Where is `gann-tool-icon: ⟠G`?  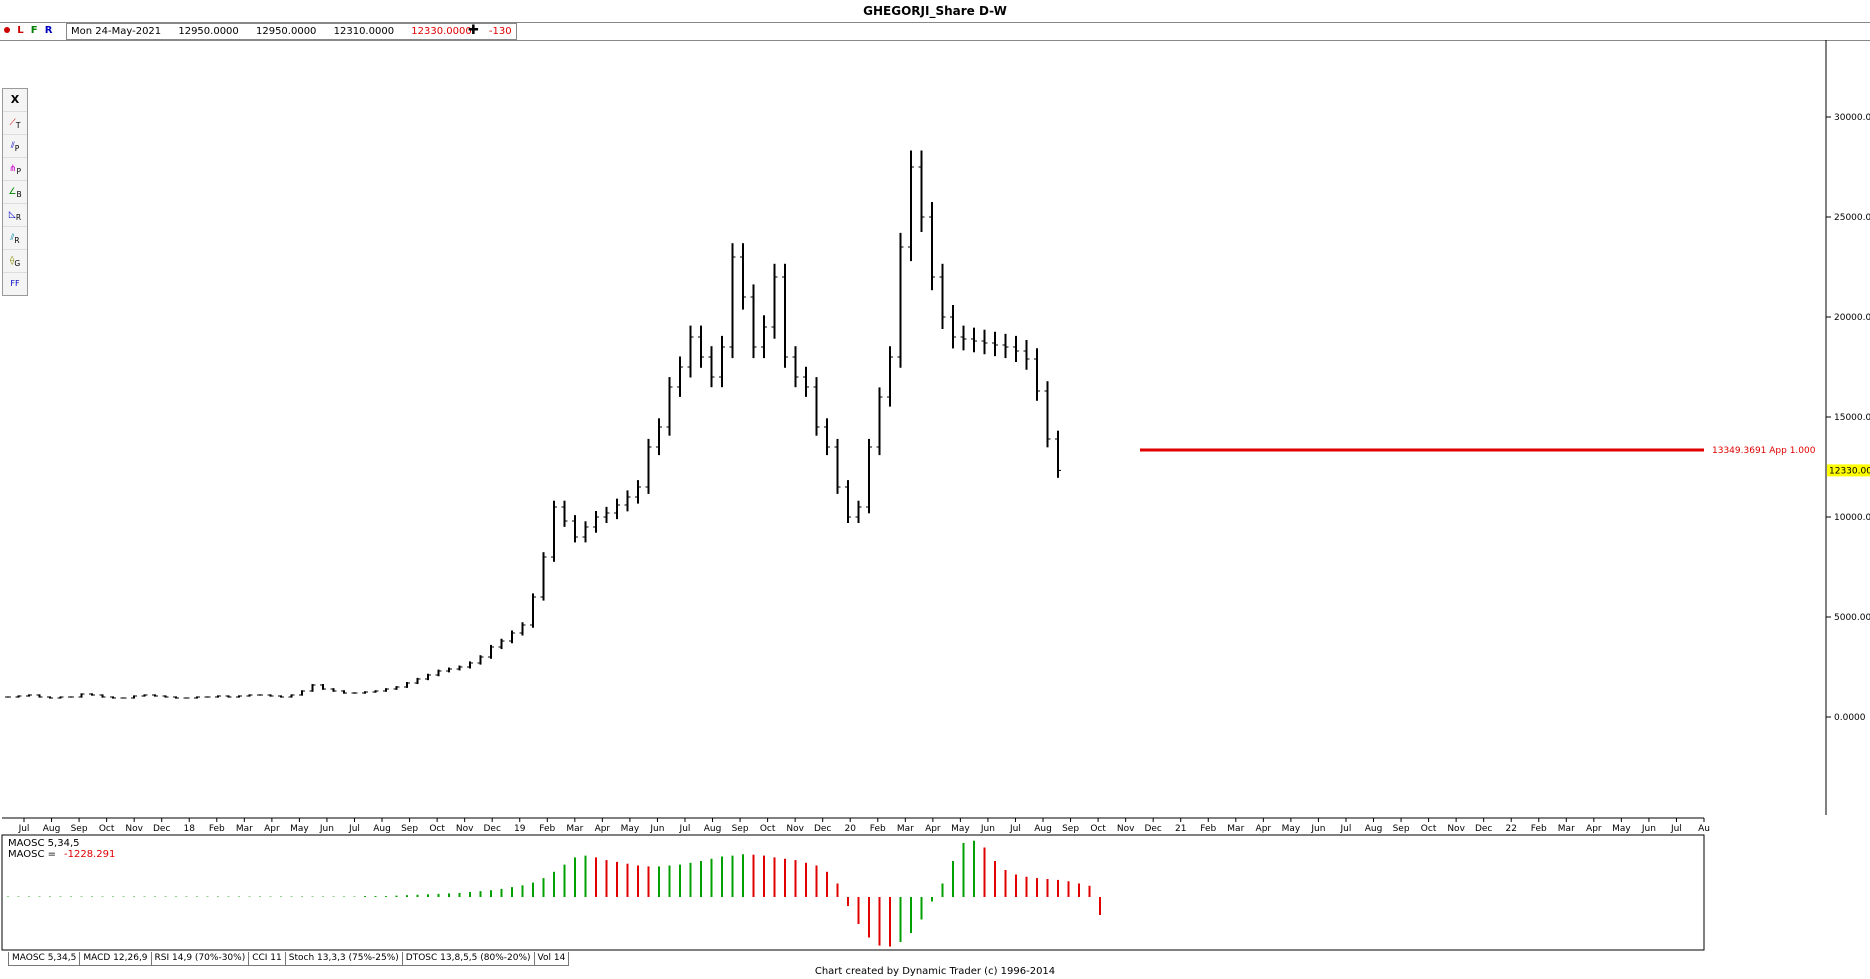
gann-tool-icon: ⟠G is located at coordinates (15, 261).